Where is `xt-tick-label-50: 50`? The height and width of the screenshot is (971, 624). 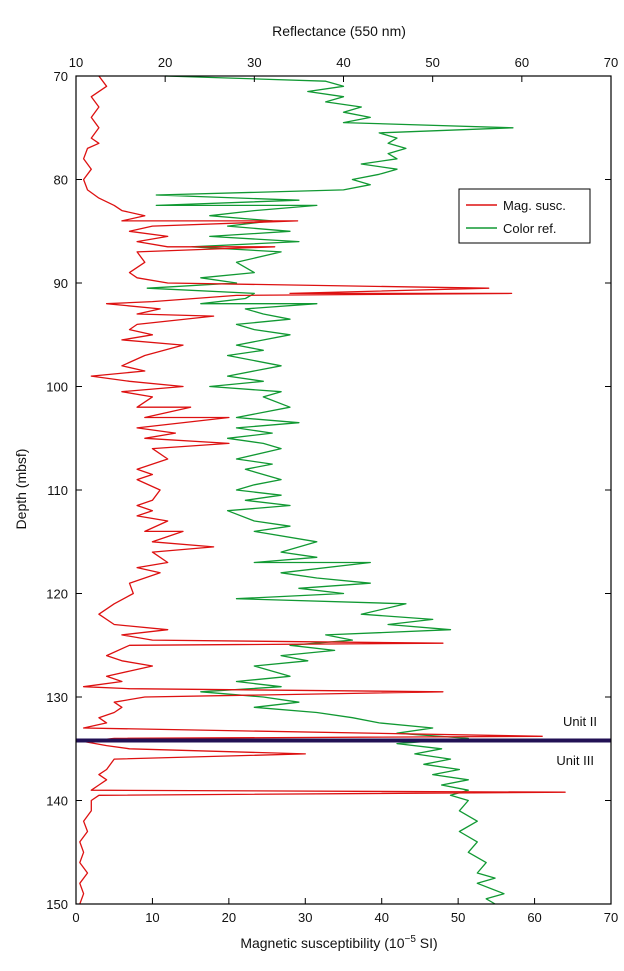
xt-tick-label-50: 50 is located at coordinates (432, 62).